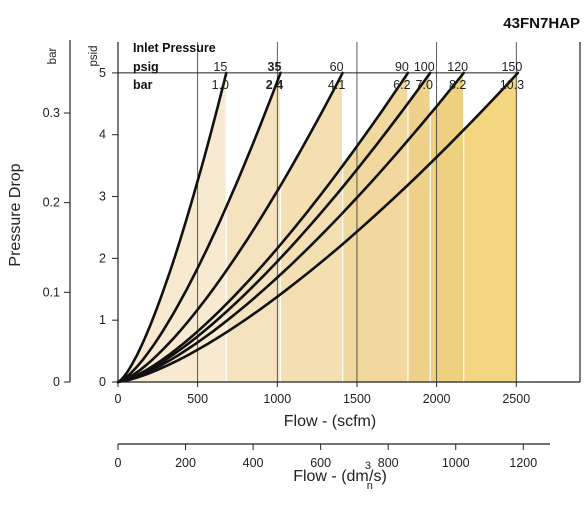  Describe the element at coordinates (15, 214) in the screenshot. I see `y-axis-title: Pressure Drop` at that location.